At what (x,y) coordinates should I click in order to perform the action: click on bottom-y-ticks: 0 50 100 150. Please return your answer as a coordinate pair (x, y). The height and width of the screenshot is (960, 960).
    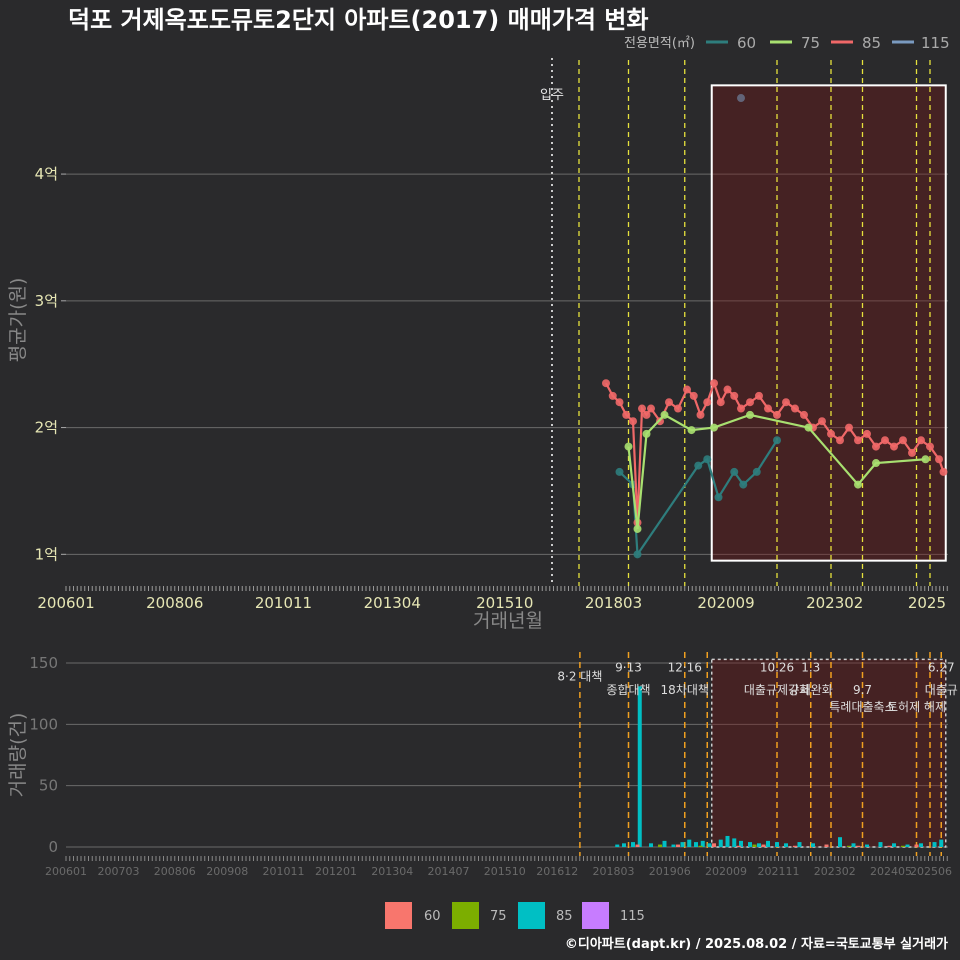
    Looking at the image, I should click on (43, 755).